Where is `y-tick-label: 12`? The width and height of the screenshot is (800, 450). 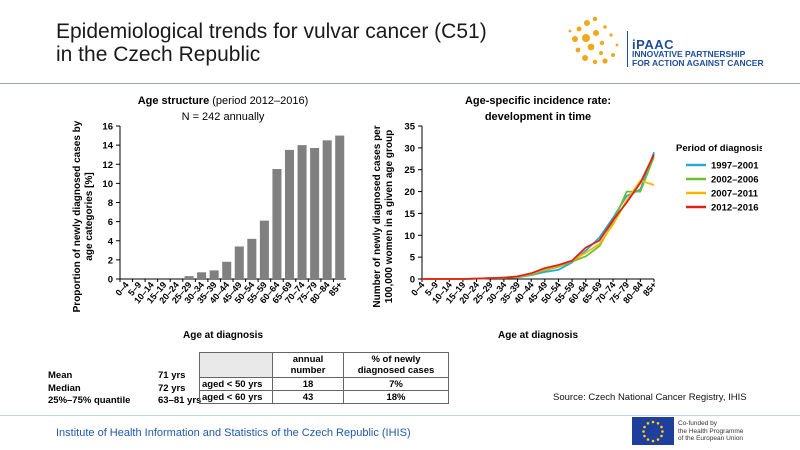
y-tick-label: 12 is located at coordinates (107, 165).